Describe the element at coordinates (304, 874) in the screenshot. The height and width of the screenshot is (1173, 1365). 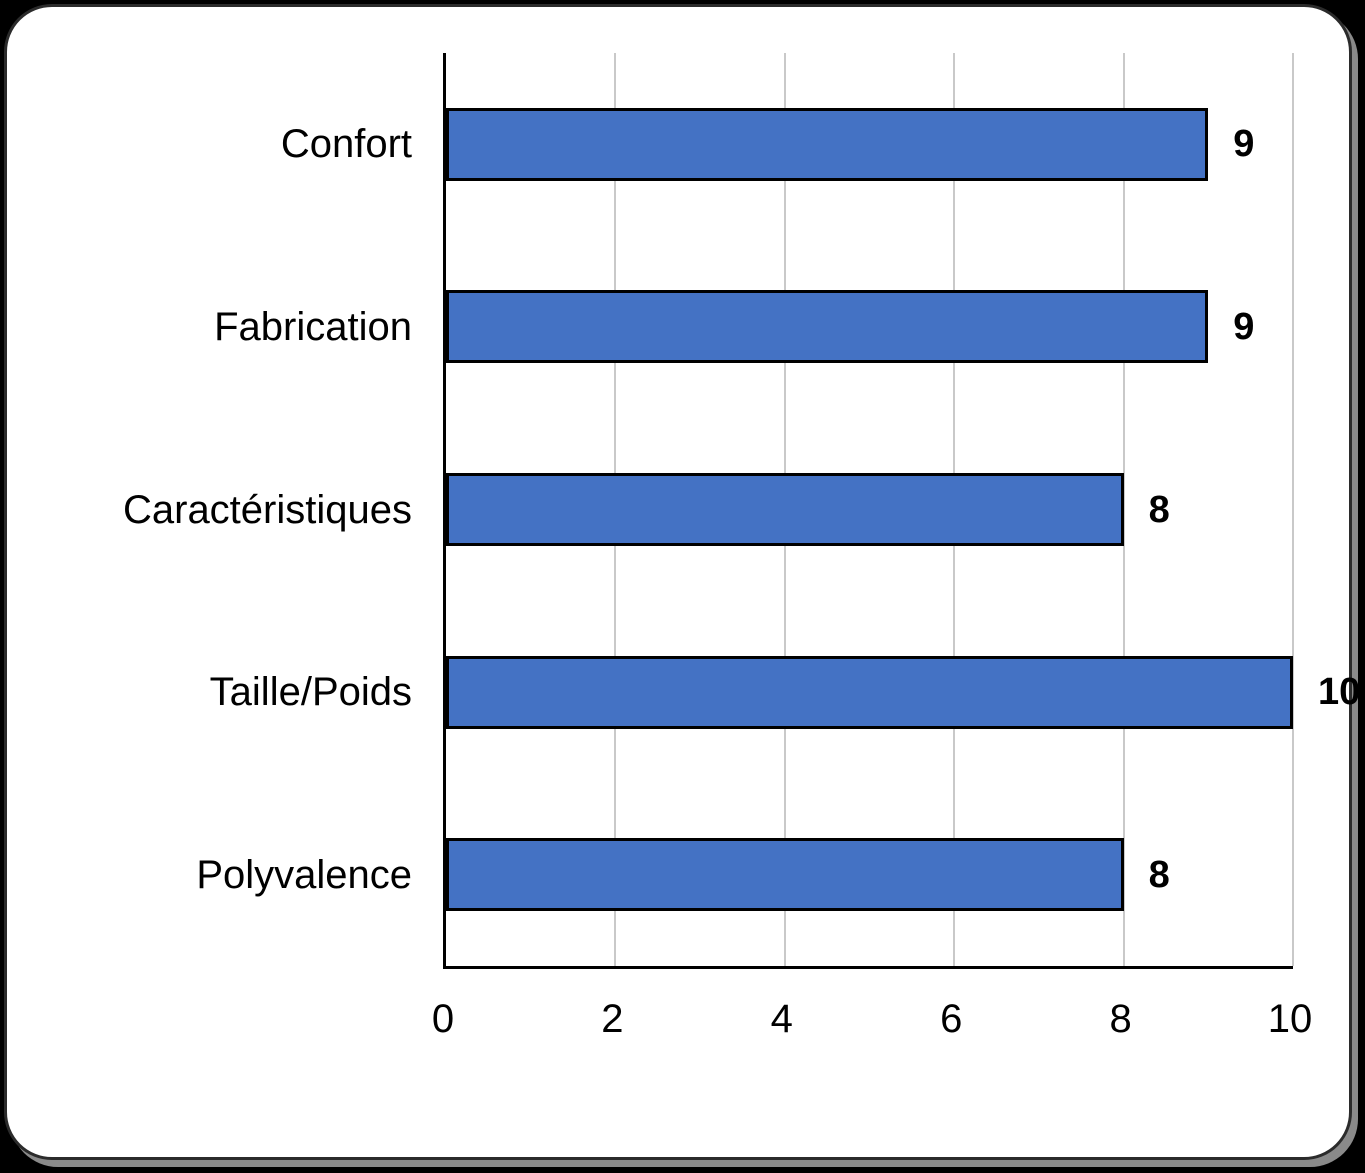
I see `category-label: Polyvalence` at that location.